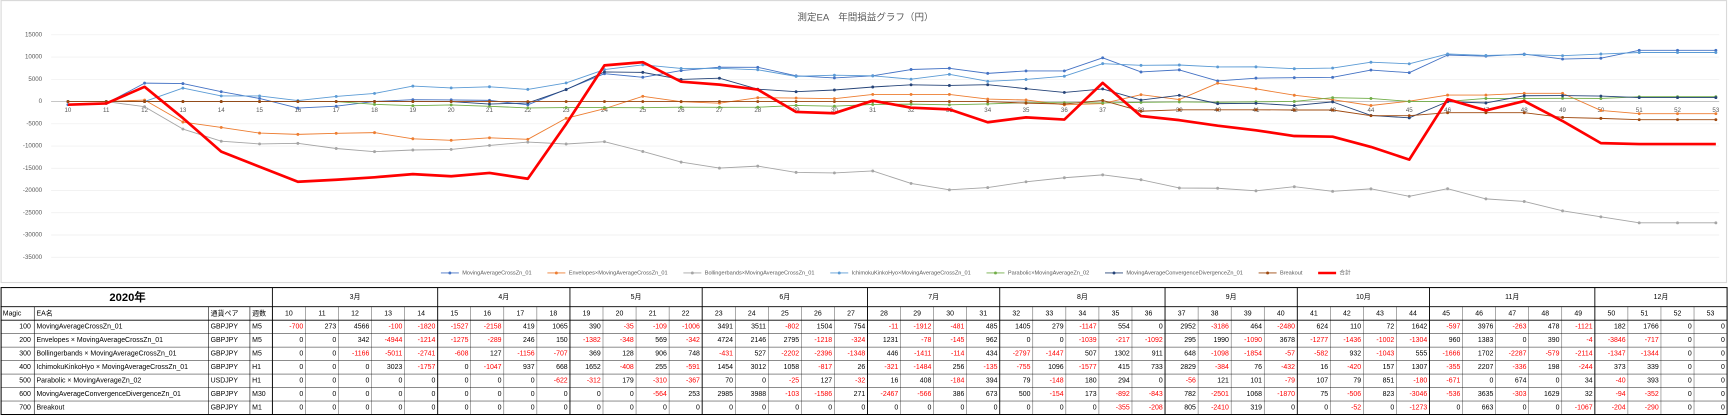  I want to click on week-header: 42, so click(1347, 313).